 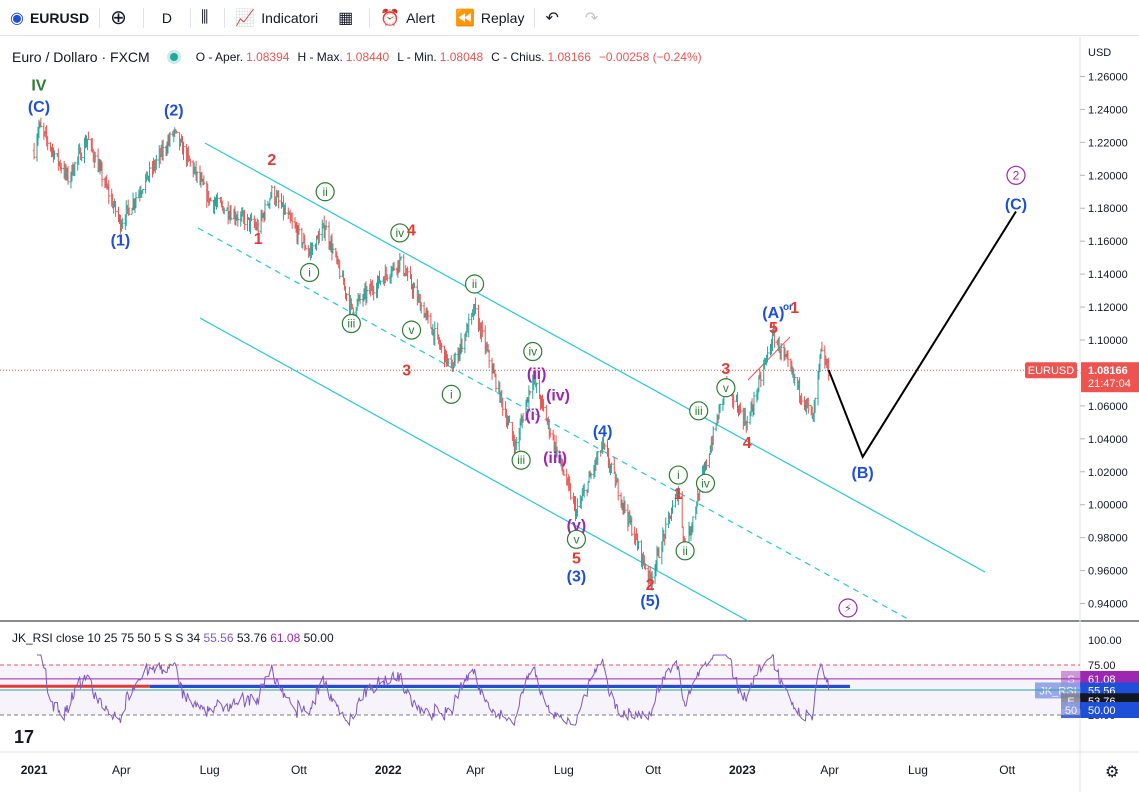 I want to click on wave-label: ii, so click(x=324, y=192).